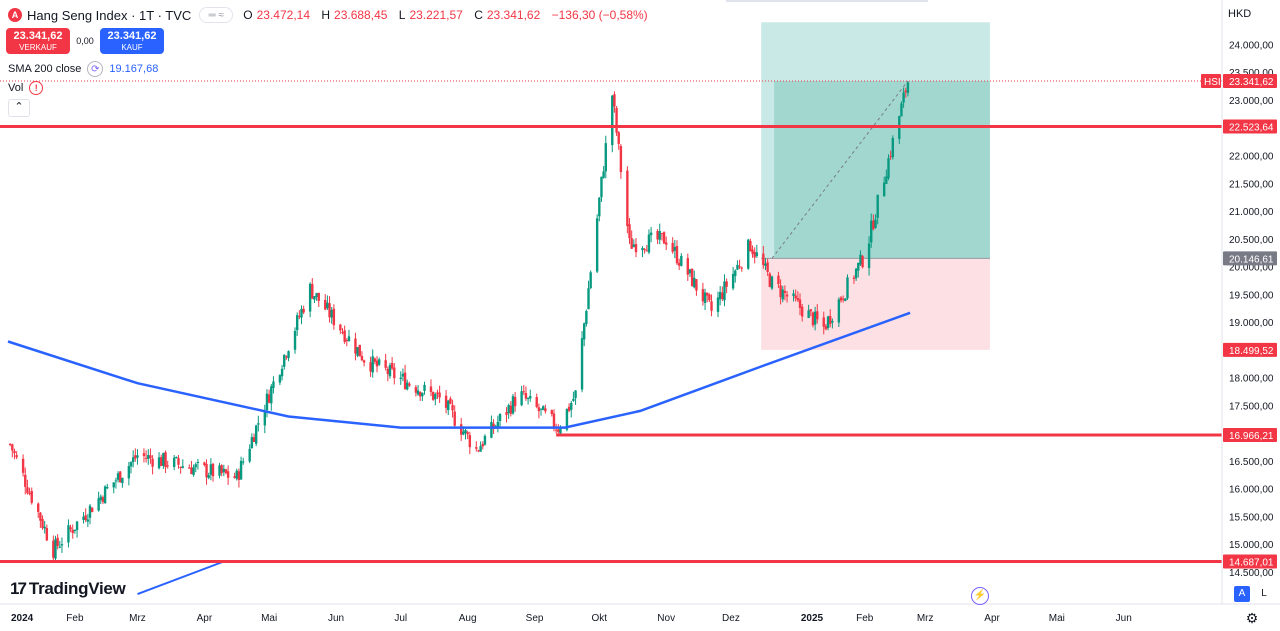 Image resolution: width=1280 pixels, height=631 pixels. Describe the element at coordinates (1251, 545) in the screenshot. I see `price-tick-label: 15.000,00` at that location.